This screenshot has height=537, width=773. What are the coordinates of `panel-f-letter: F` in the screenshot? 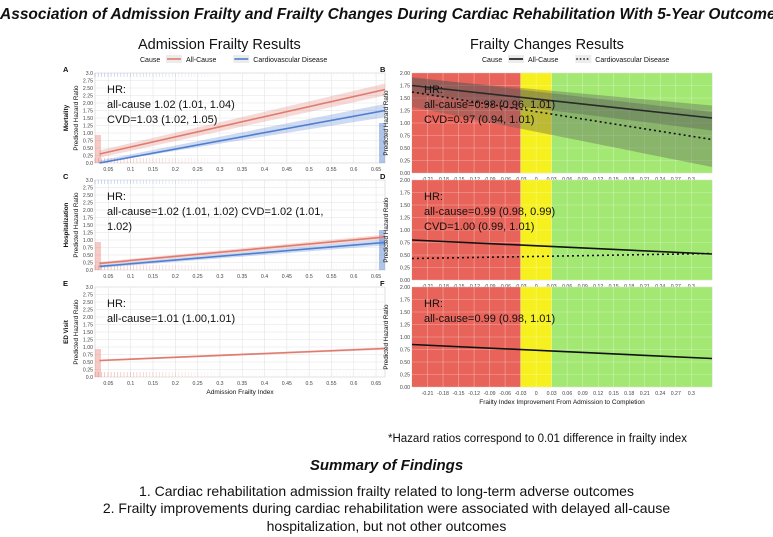 It's located at (382, 283).